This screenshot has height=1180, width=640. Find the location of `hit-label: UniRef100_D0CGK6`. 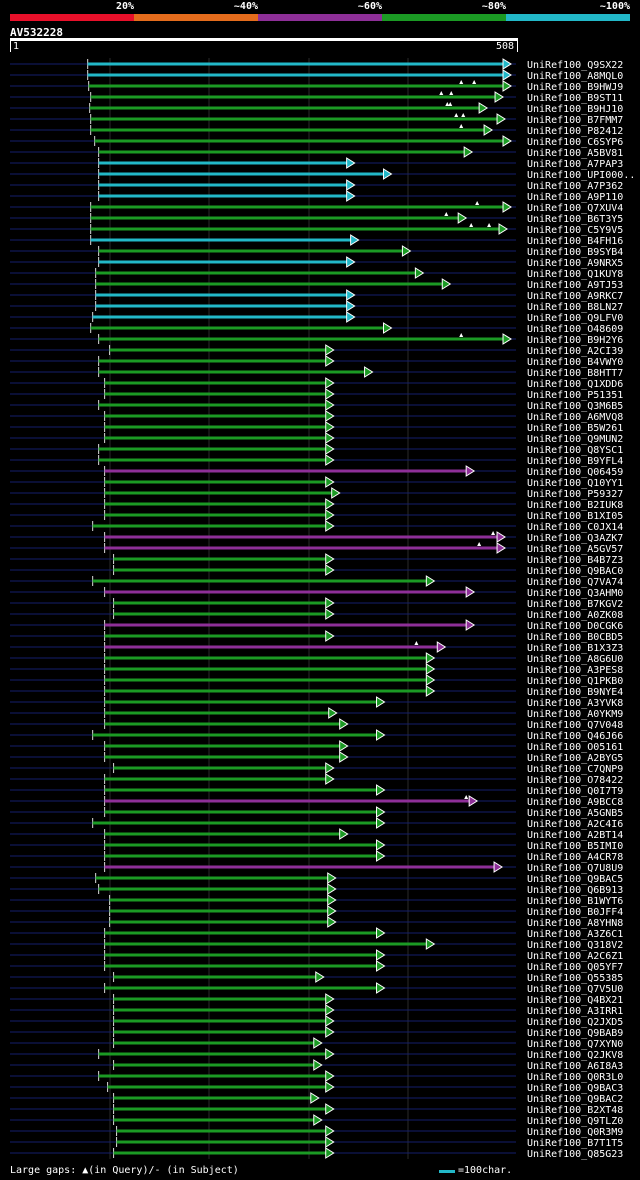

hit-label: UniRef100_D0CGK6 is located at coordinates (575, 626).